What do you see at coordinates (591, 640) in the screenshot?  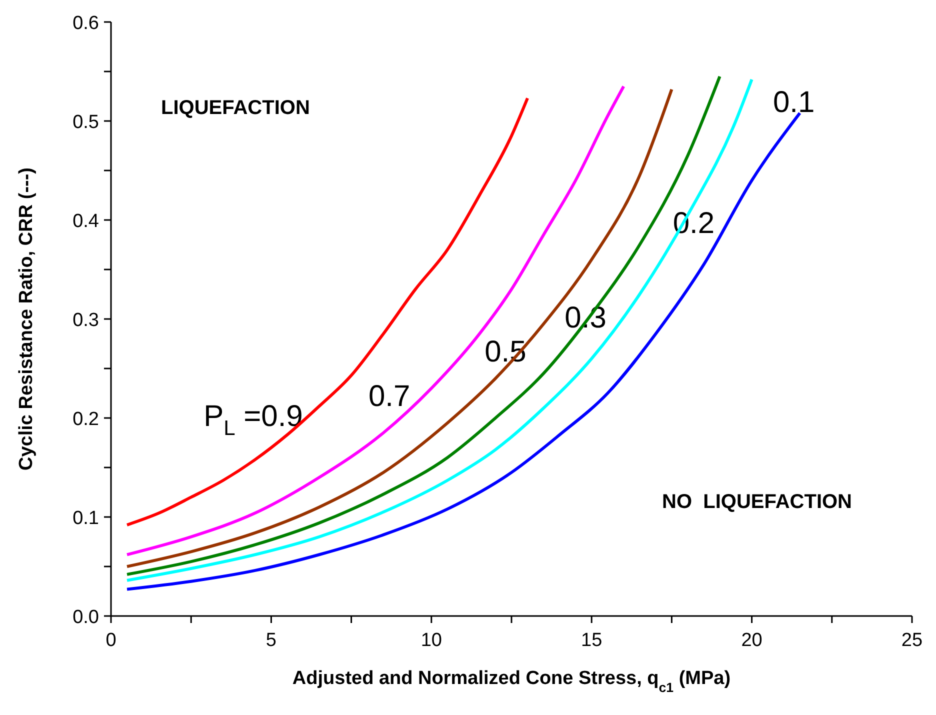 I see `x-tick-label: 15` at bounding box center [591, 640].